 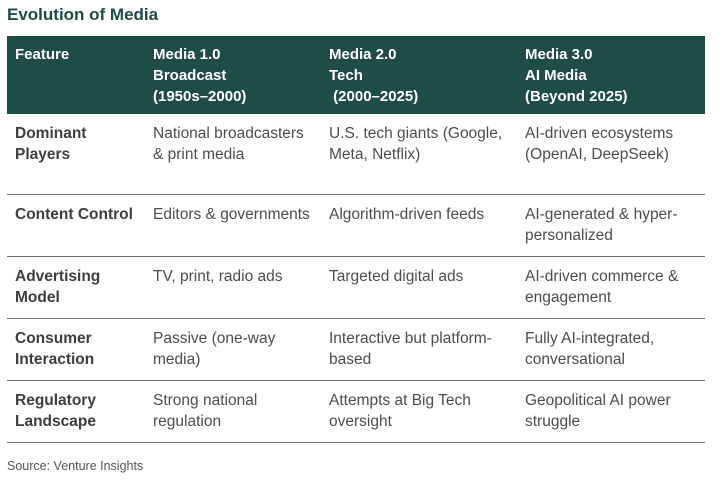 I want to click on header-media-3-period: (Beyond 2025), so click(x=576, y=96).